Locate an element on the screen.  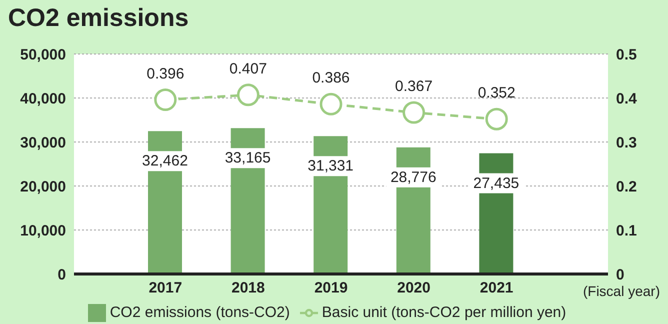
y2-tick-label: 0.1 is located at coordinates (626, 231).